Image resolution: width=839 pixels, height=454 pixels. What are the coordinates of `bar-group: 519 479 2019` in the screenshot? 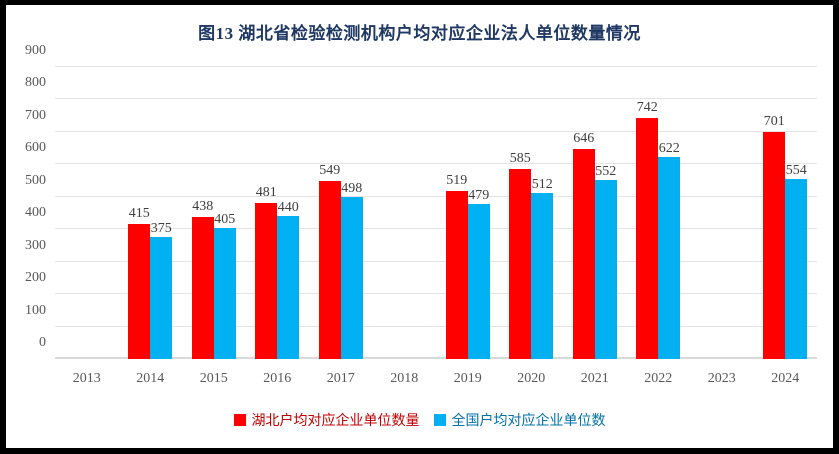 It's located at (468, 226).